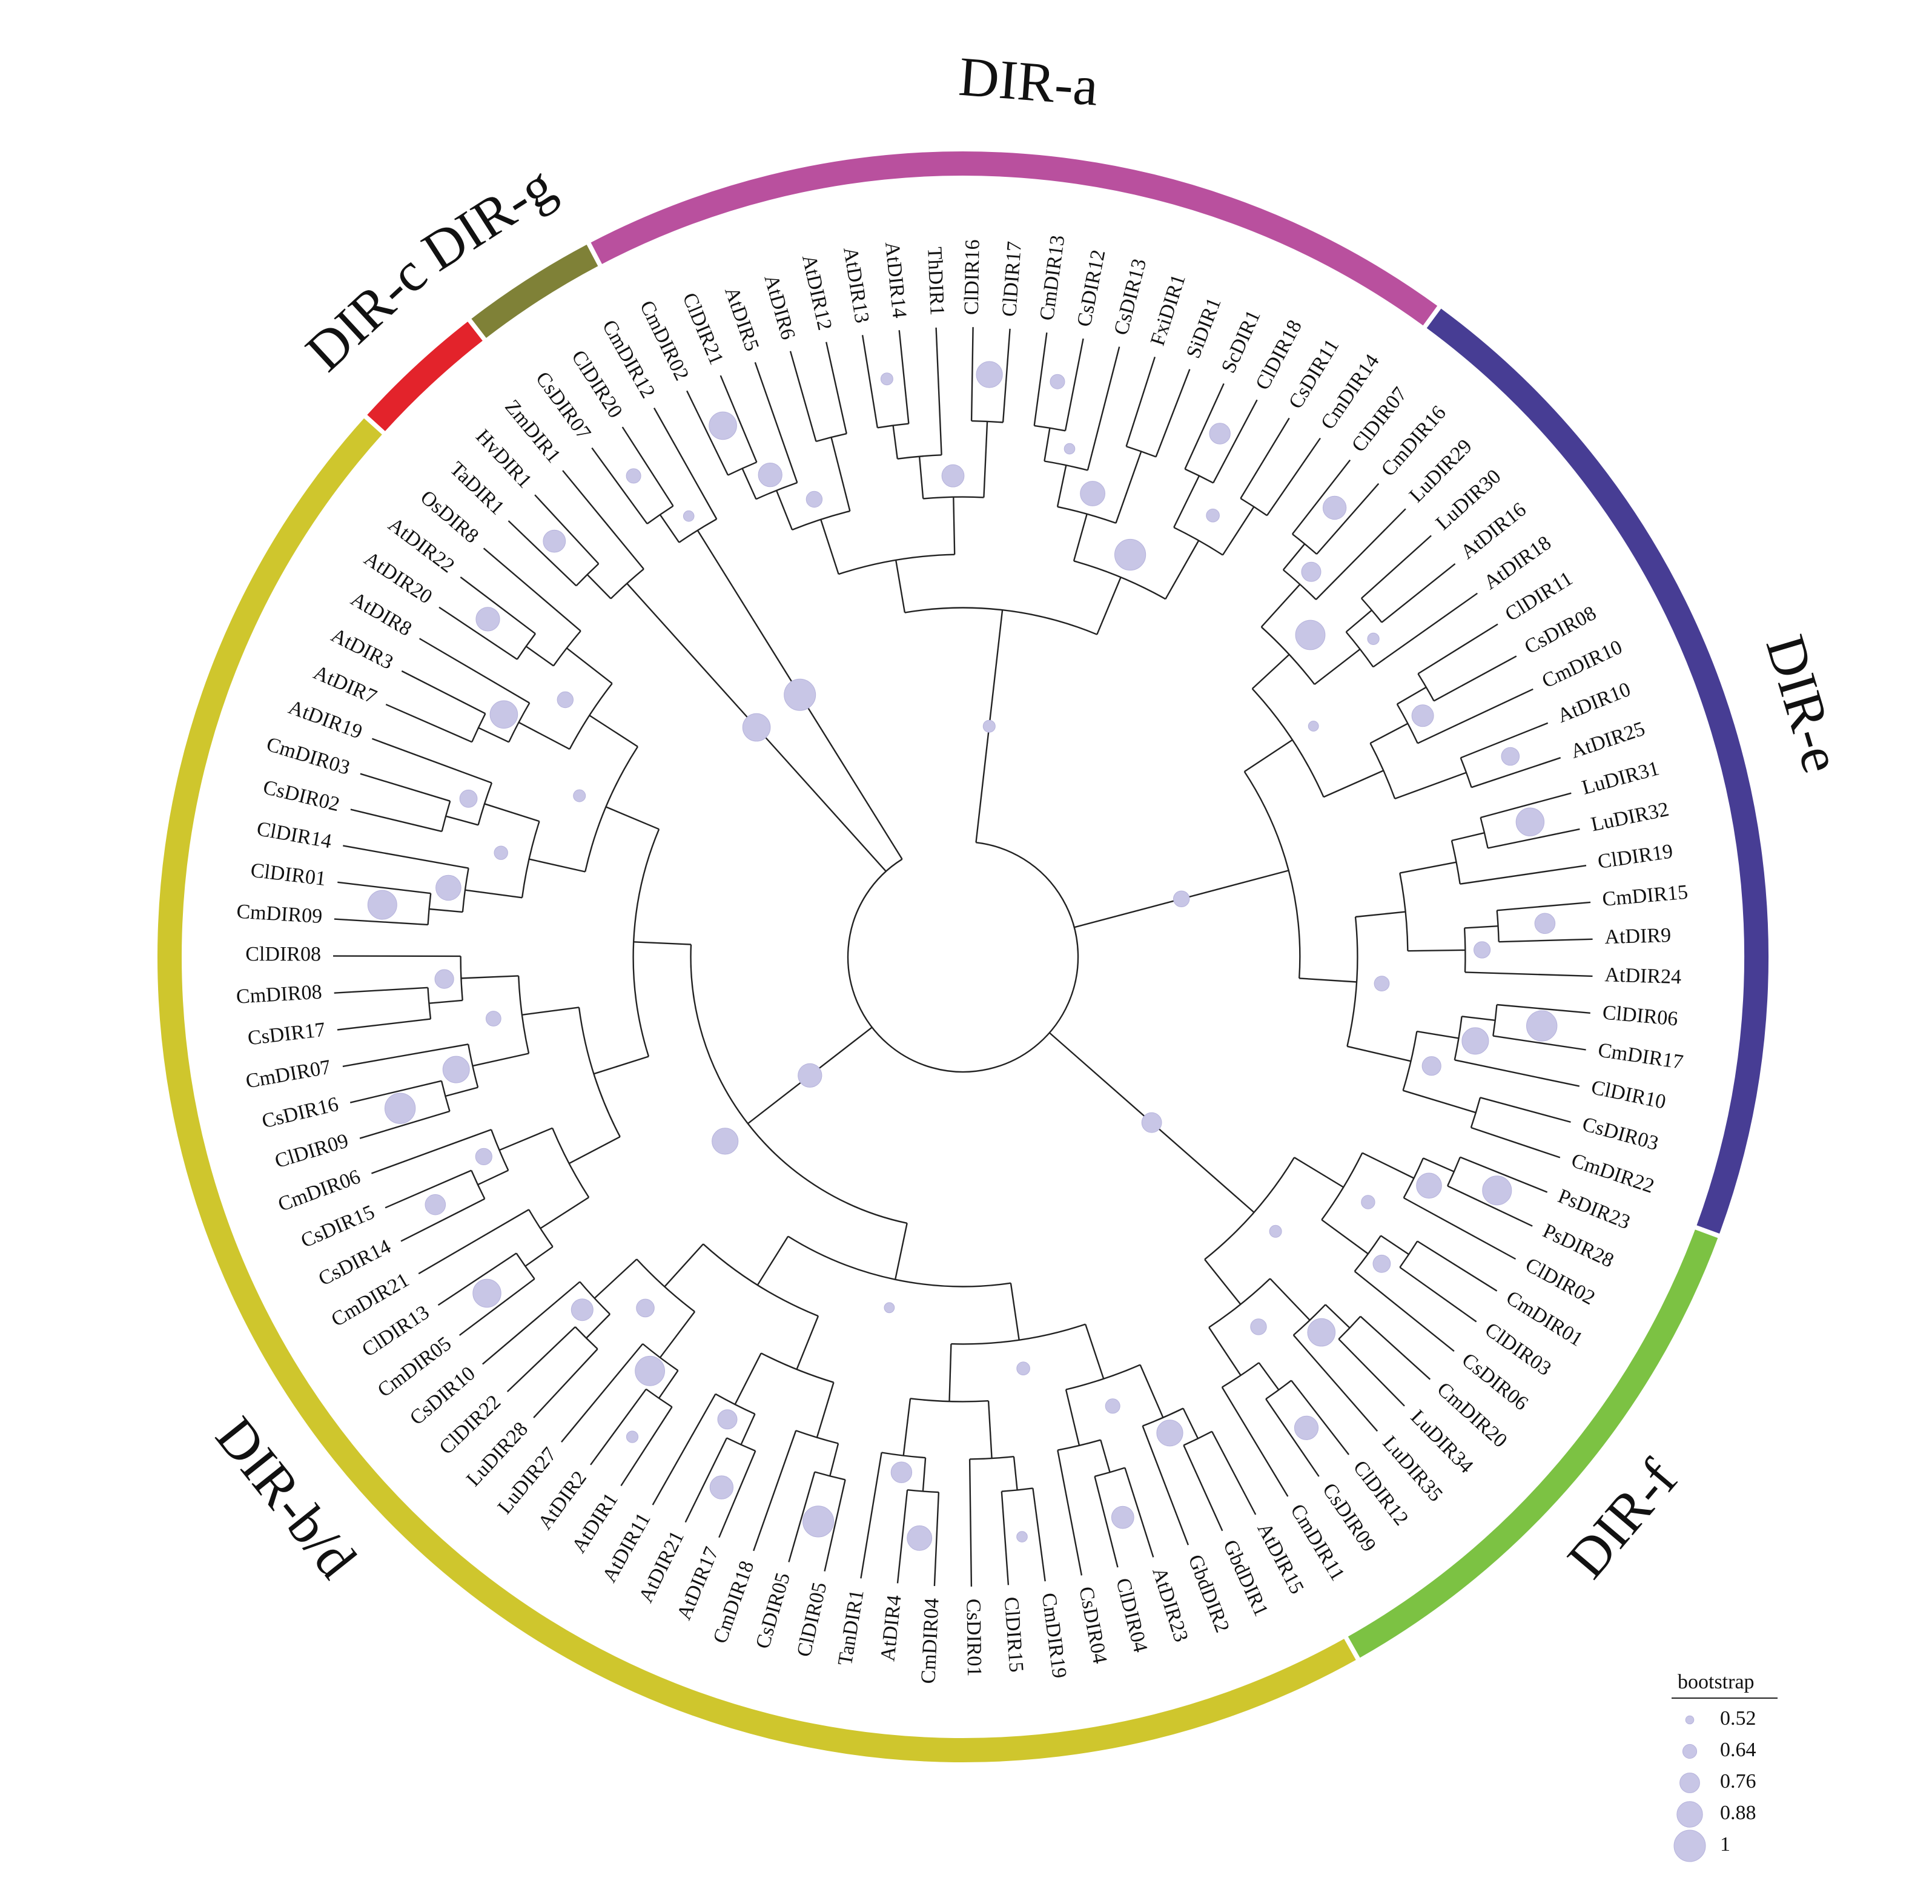 The image size is (1932, 1904). I want to click on leaf-label: ClDIR19, so click(1636, 856).